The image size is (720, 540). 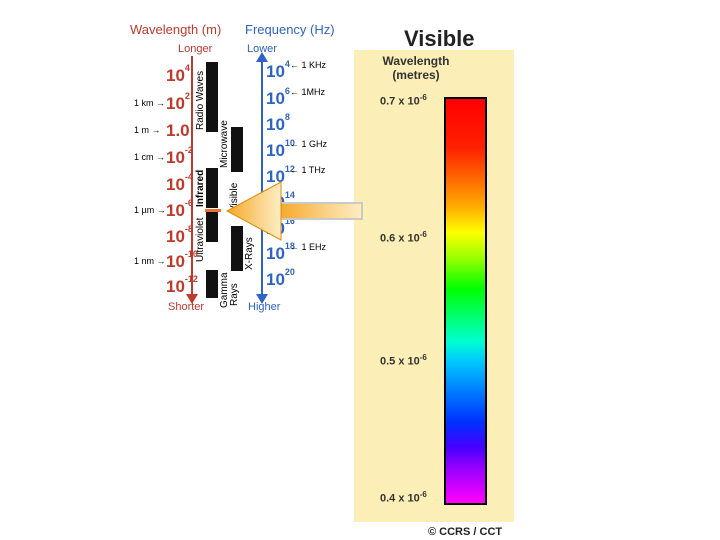 I want to click on visible-subtitle-line2: (metres), so click(x=416, y=75).